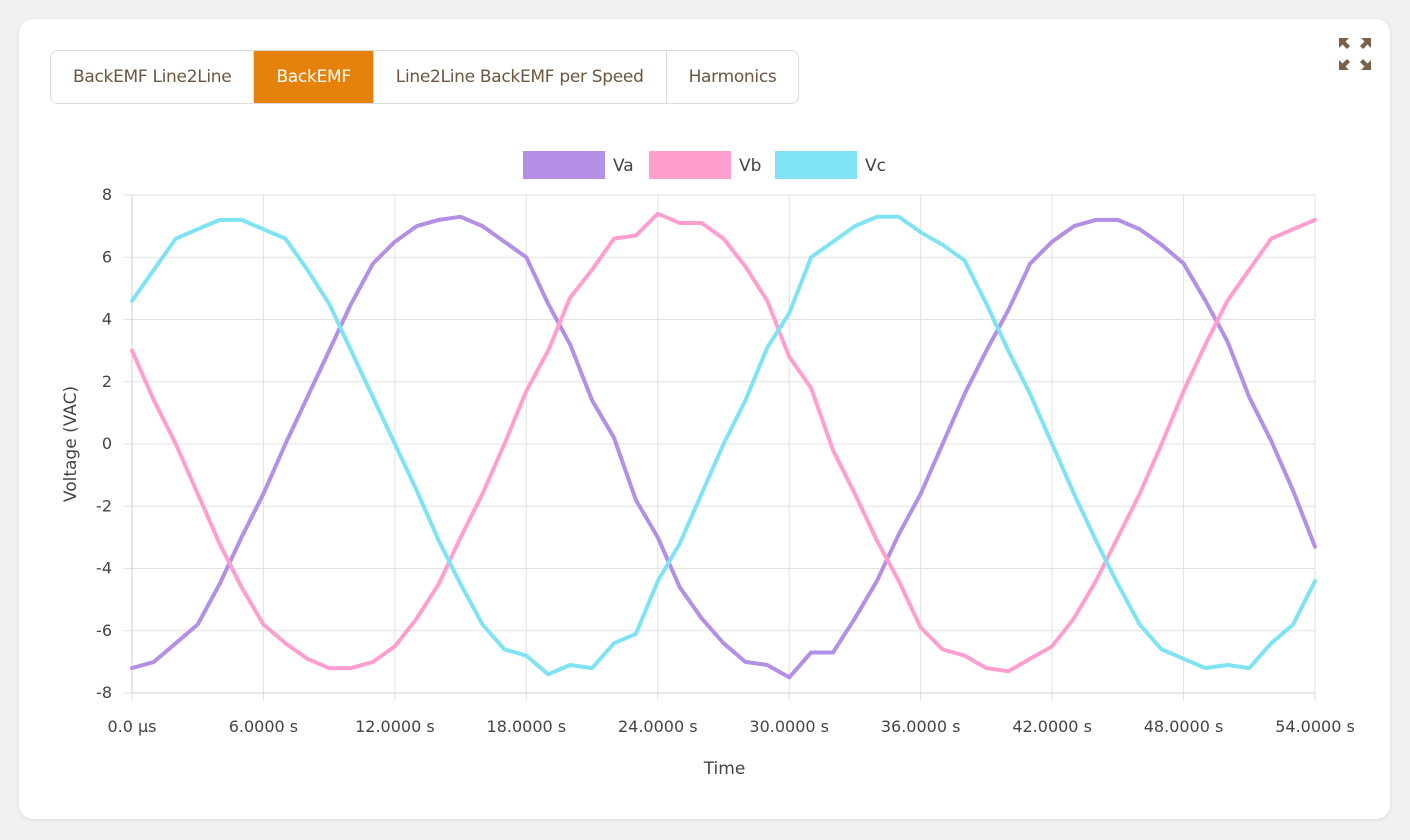 The width and height of the screenshot is (1410, 840). Describe the element at coordinates (104, 630) in the screenshot. I see `y-tick-label: -6` at that location.